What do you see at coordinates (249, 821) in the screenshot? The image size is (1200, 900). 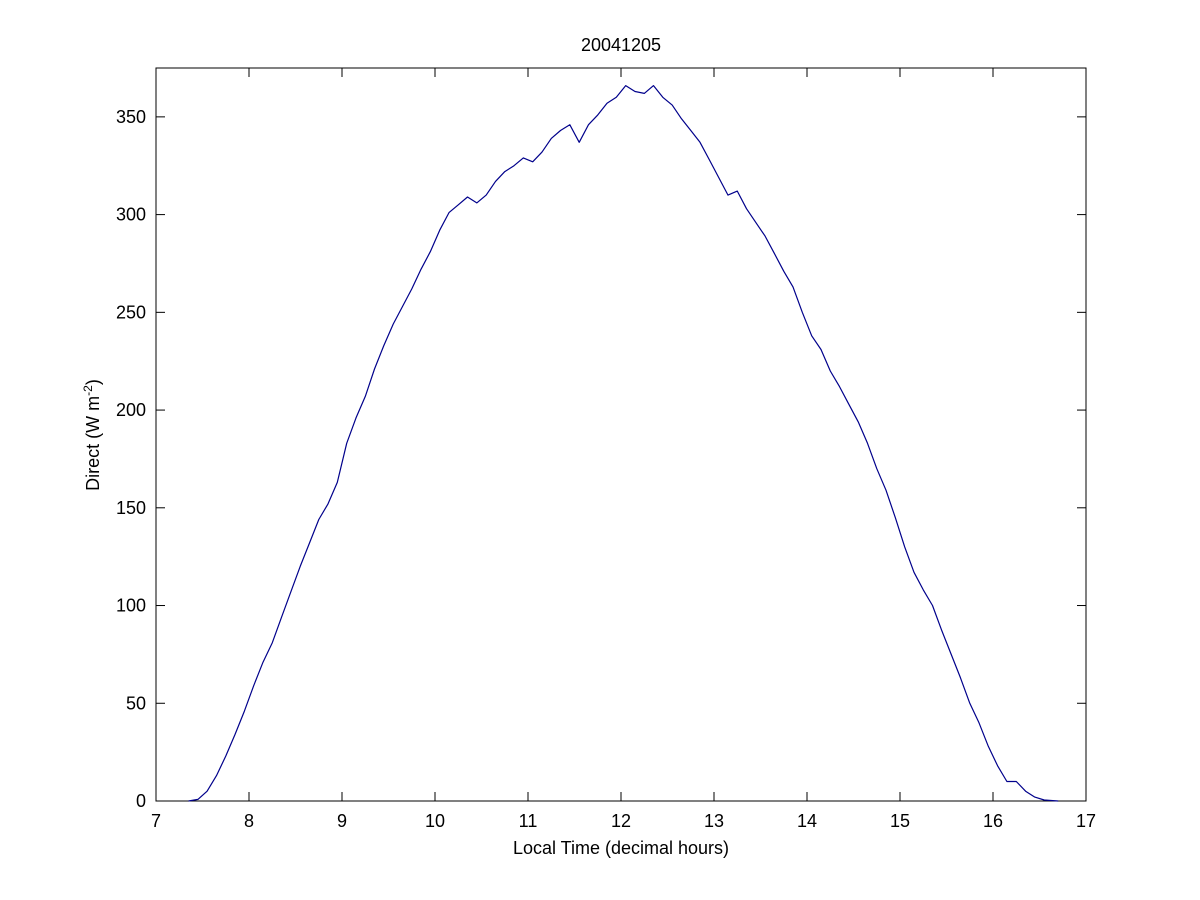 I see `x-tick-label: 8` at bounding box center [249, 821].